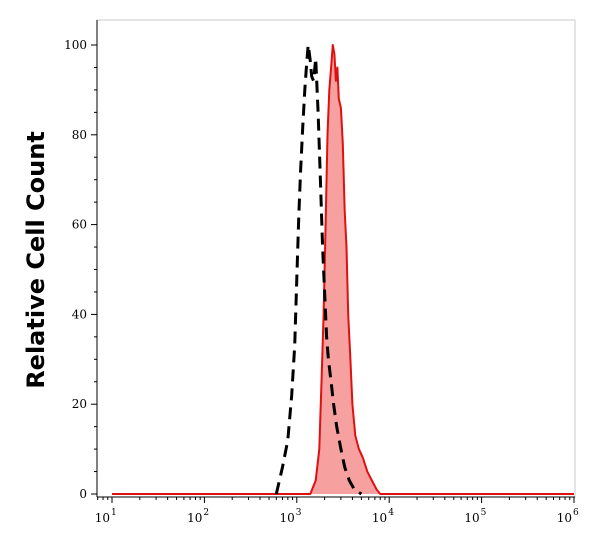 This screenshot has width=600, height=541. I want to click on control-histogram-line, so click(318, 269).